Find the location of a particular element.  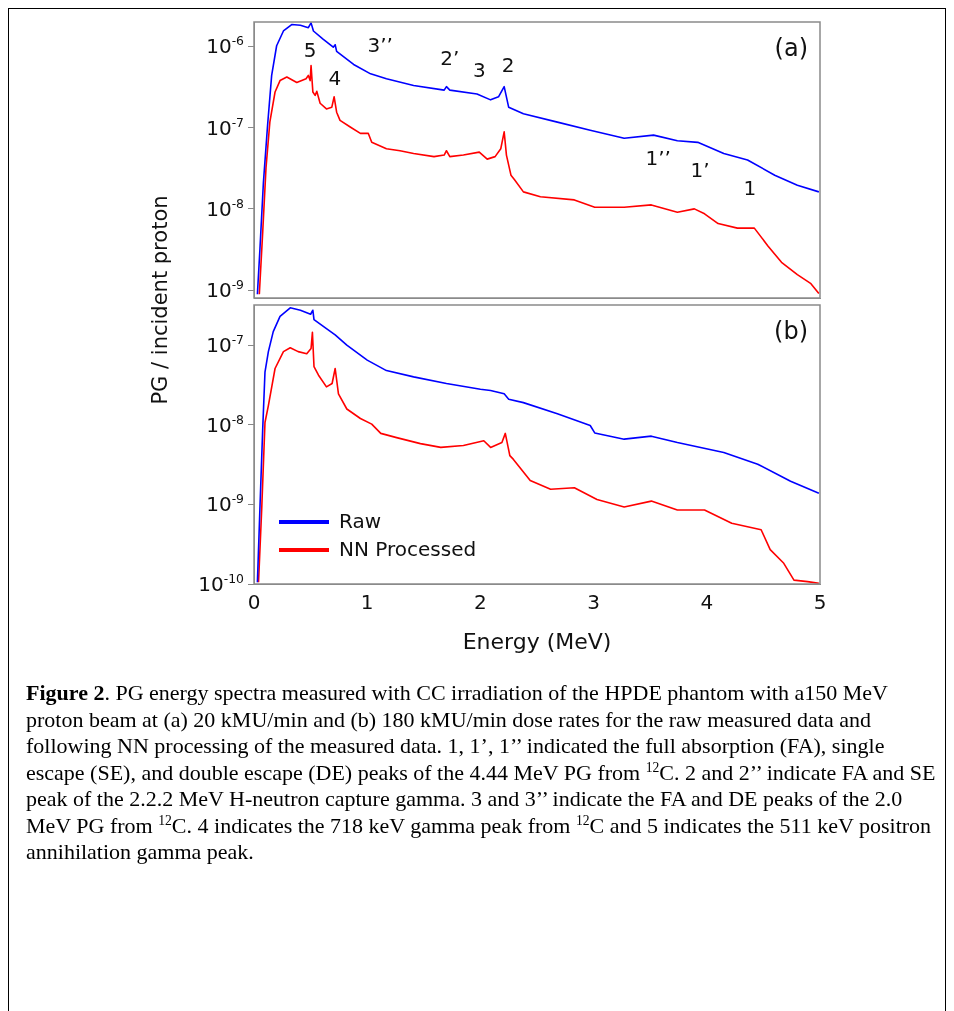

annotation: 2’ is located at coordinates (450, 58).